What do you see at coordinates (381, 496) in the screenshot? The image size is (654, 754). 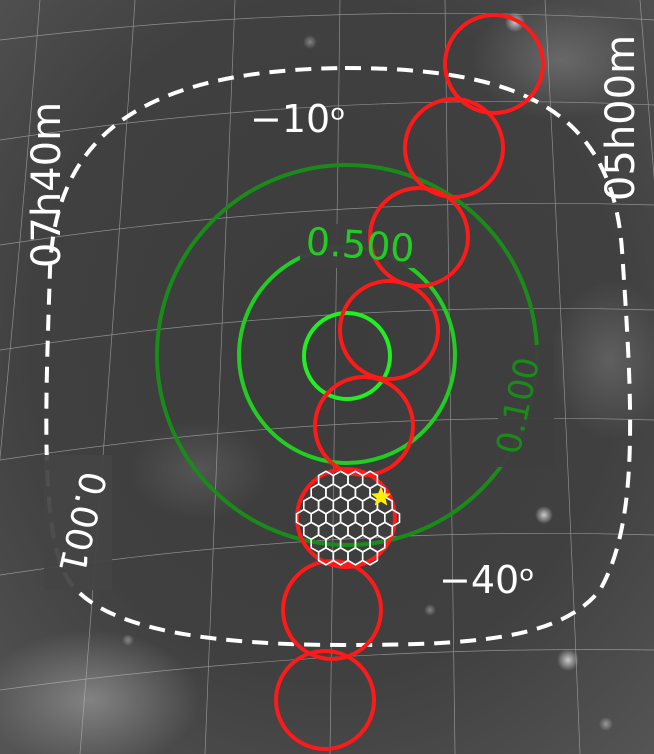 I see `yellow-star-icon` at bounding box center [381, 496].